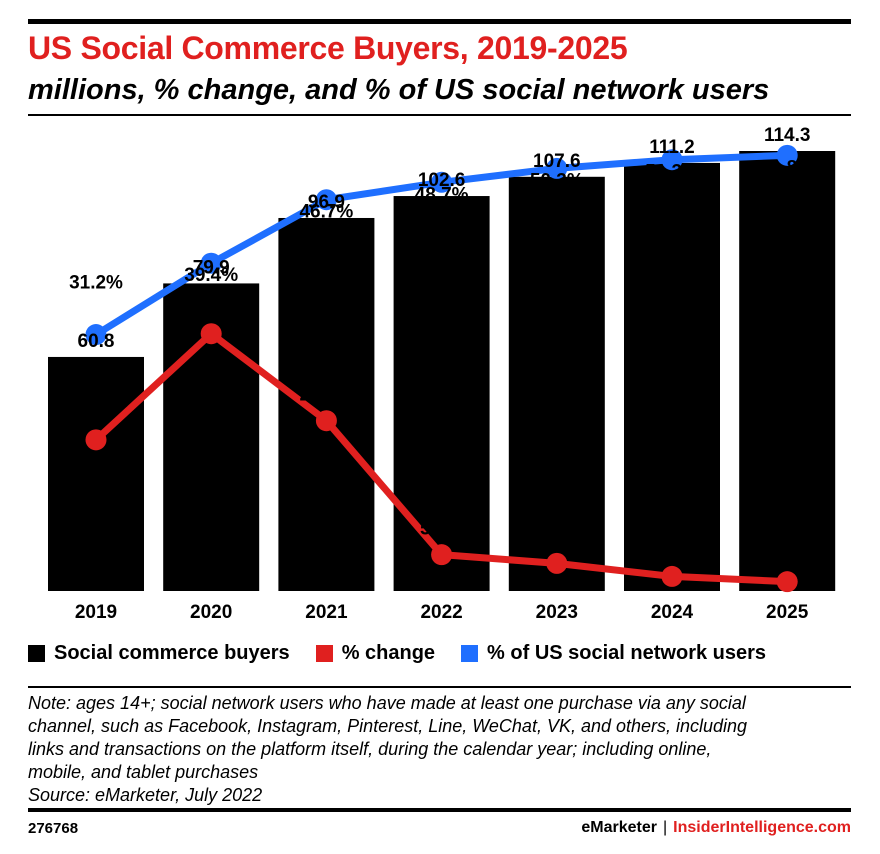  What do you see at coordinates (627, 653) in the screenshot?
I see `legend-label-share: % of US social network users` at bounding box center [627, 653].